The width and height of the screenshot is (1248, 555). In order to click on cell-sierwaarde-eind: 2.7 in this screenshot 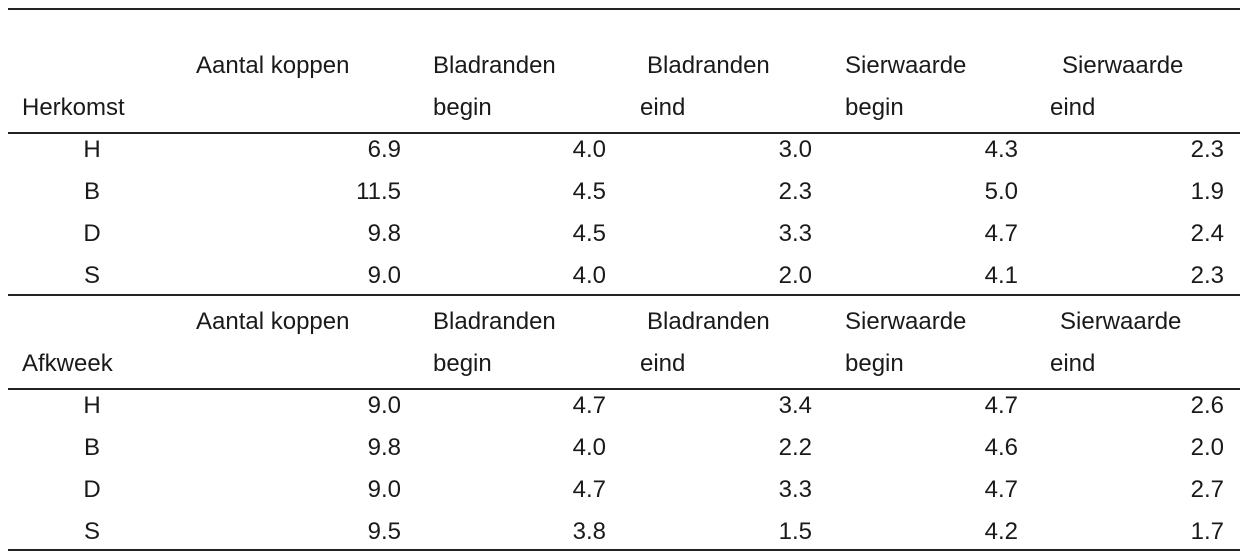, I will do `click(1207, 489)`.